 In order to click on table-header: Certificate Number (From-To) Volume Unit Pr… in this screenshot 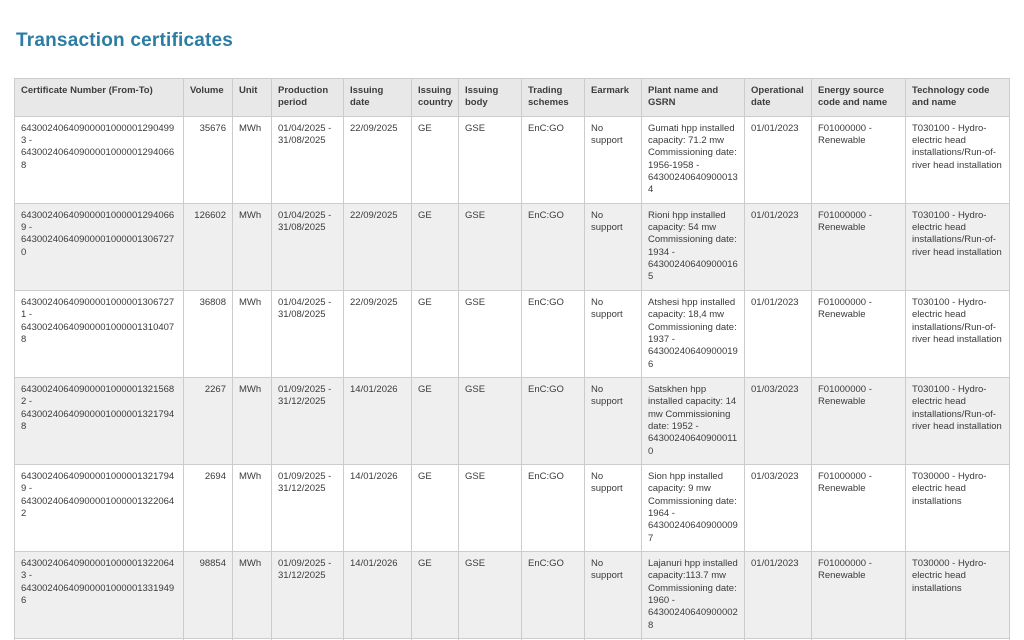, I will do `click(512, 97)`.